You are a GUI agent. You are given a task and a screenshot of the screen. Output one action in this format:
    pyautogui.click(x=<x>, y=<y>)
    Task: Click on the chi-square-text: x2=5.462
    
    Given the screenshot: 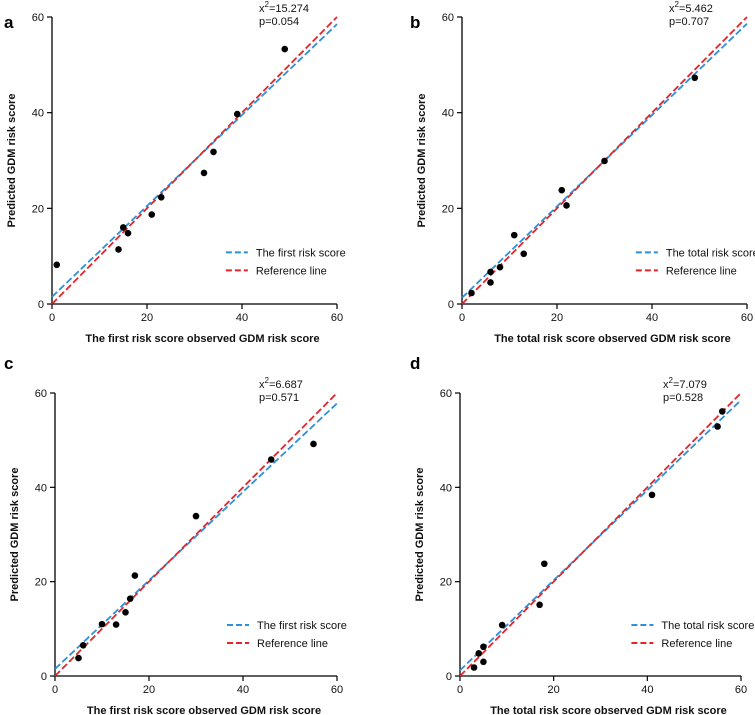 What is the action you would take?
    pyautogui.click(x=691, y=7)
    